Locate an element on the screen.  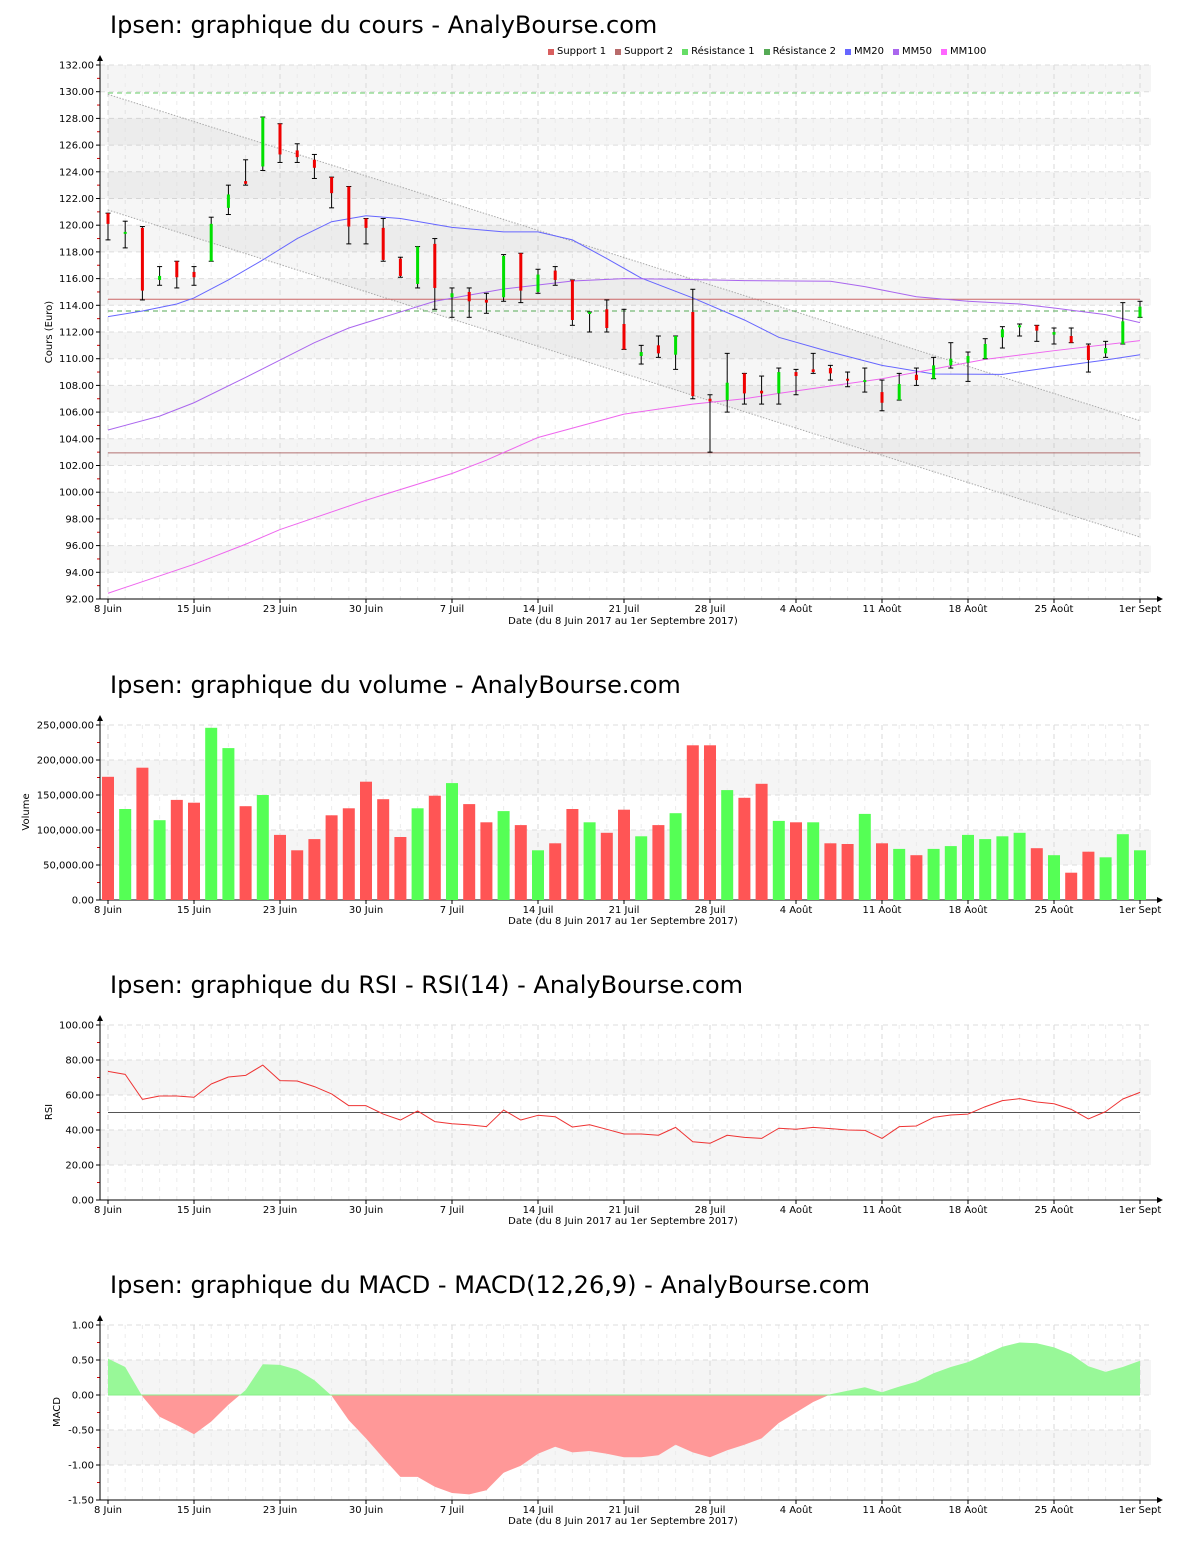
y-tick-label: 100,000.00 is located at coordinates (65, 831).